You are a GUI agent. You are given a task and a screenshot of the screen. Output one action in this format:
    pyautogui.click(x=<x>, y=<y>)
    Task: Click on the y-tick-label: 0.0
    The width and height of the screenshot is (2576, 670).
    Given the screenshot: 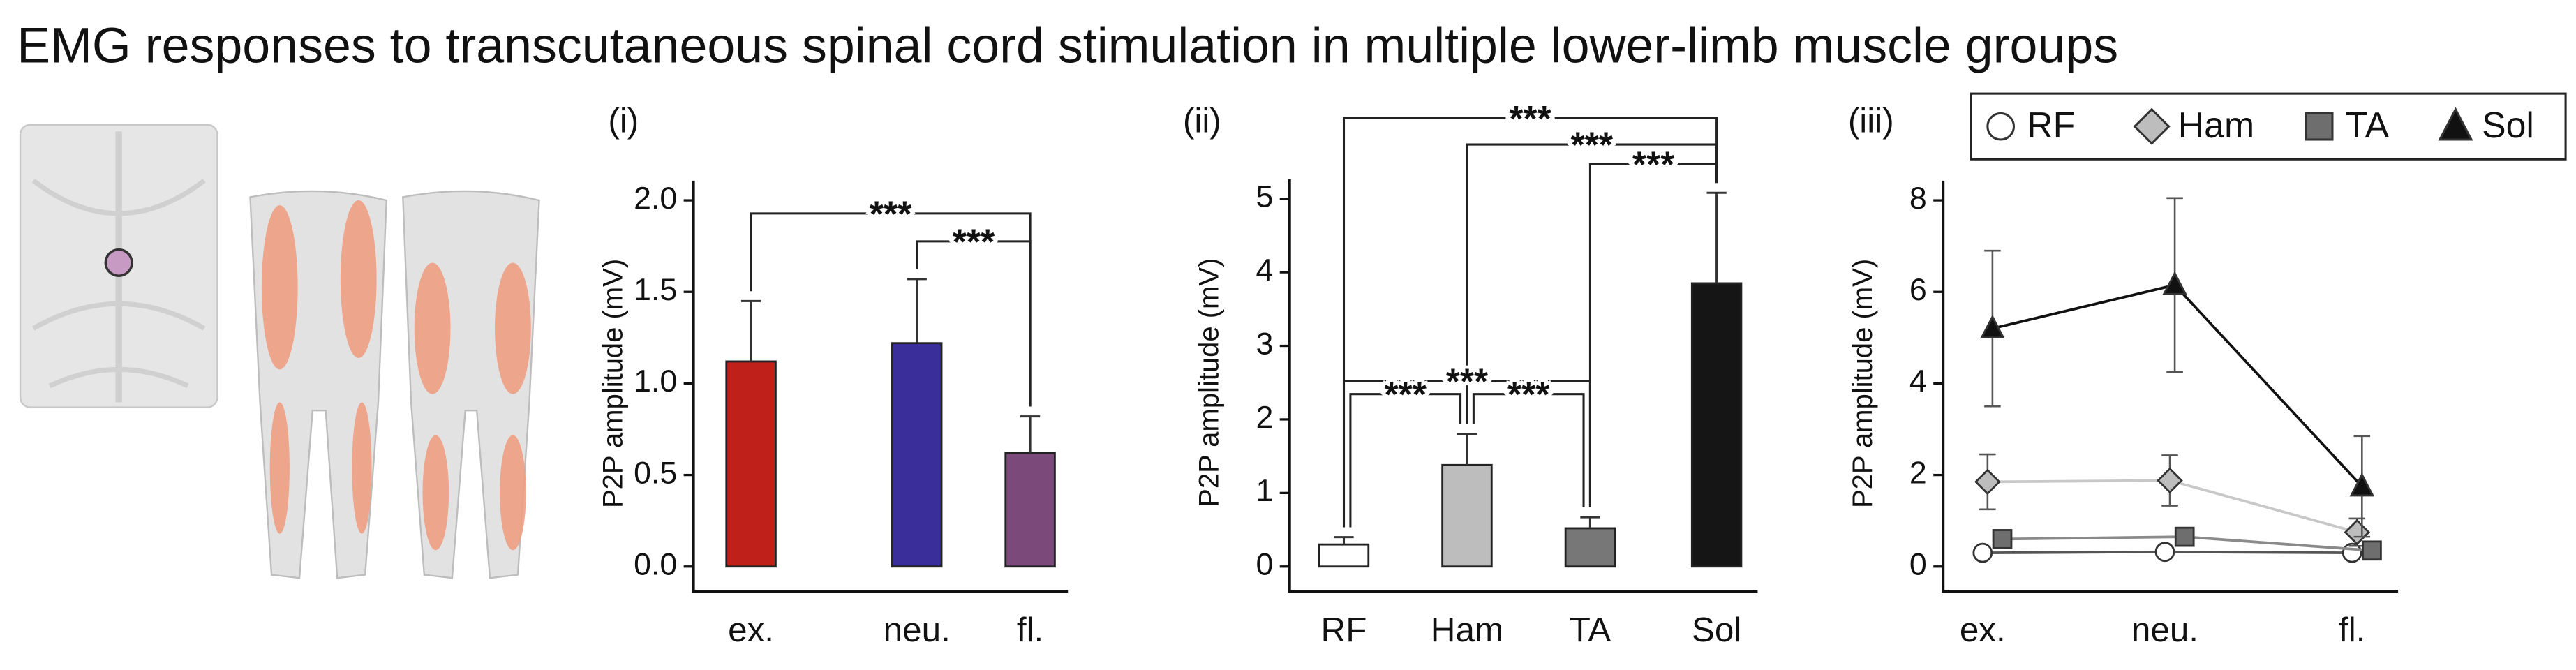 What is the action you would take?
    pyautogui.click(x=656, y=565)
    